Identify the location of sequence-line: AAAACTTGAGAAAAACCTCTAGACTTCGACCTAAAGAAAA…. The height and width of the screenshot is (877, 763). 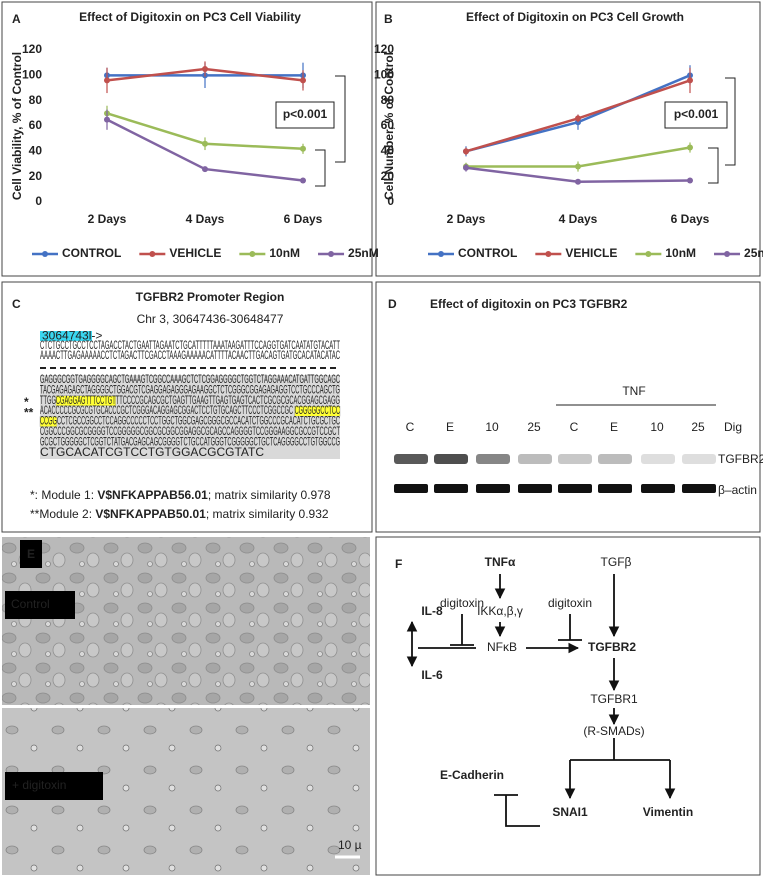
(190, 355).